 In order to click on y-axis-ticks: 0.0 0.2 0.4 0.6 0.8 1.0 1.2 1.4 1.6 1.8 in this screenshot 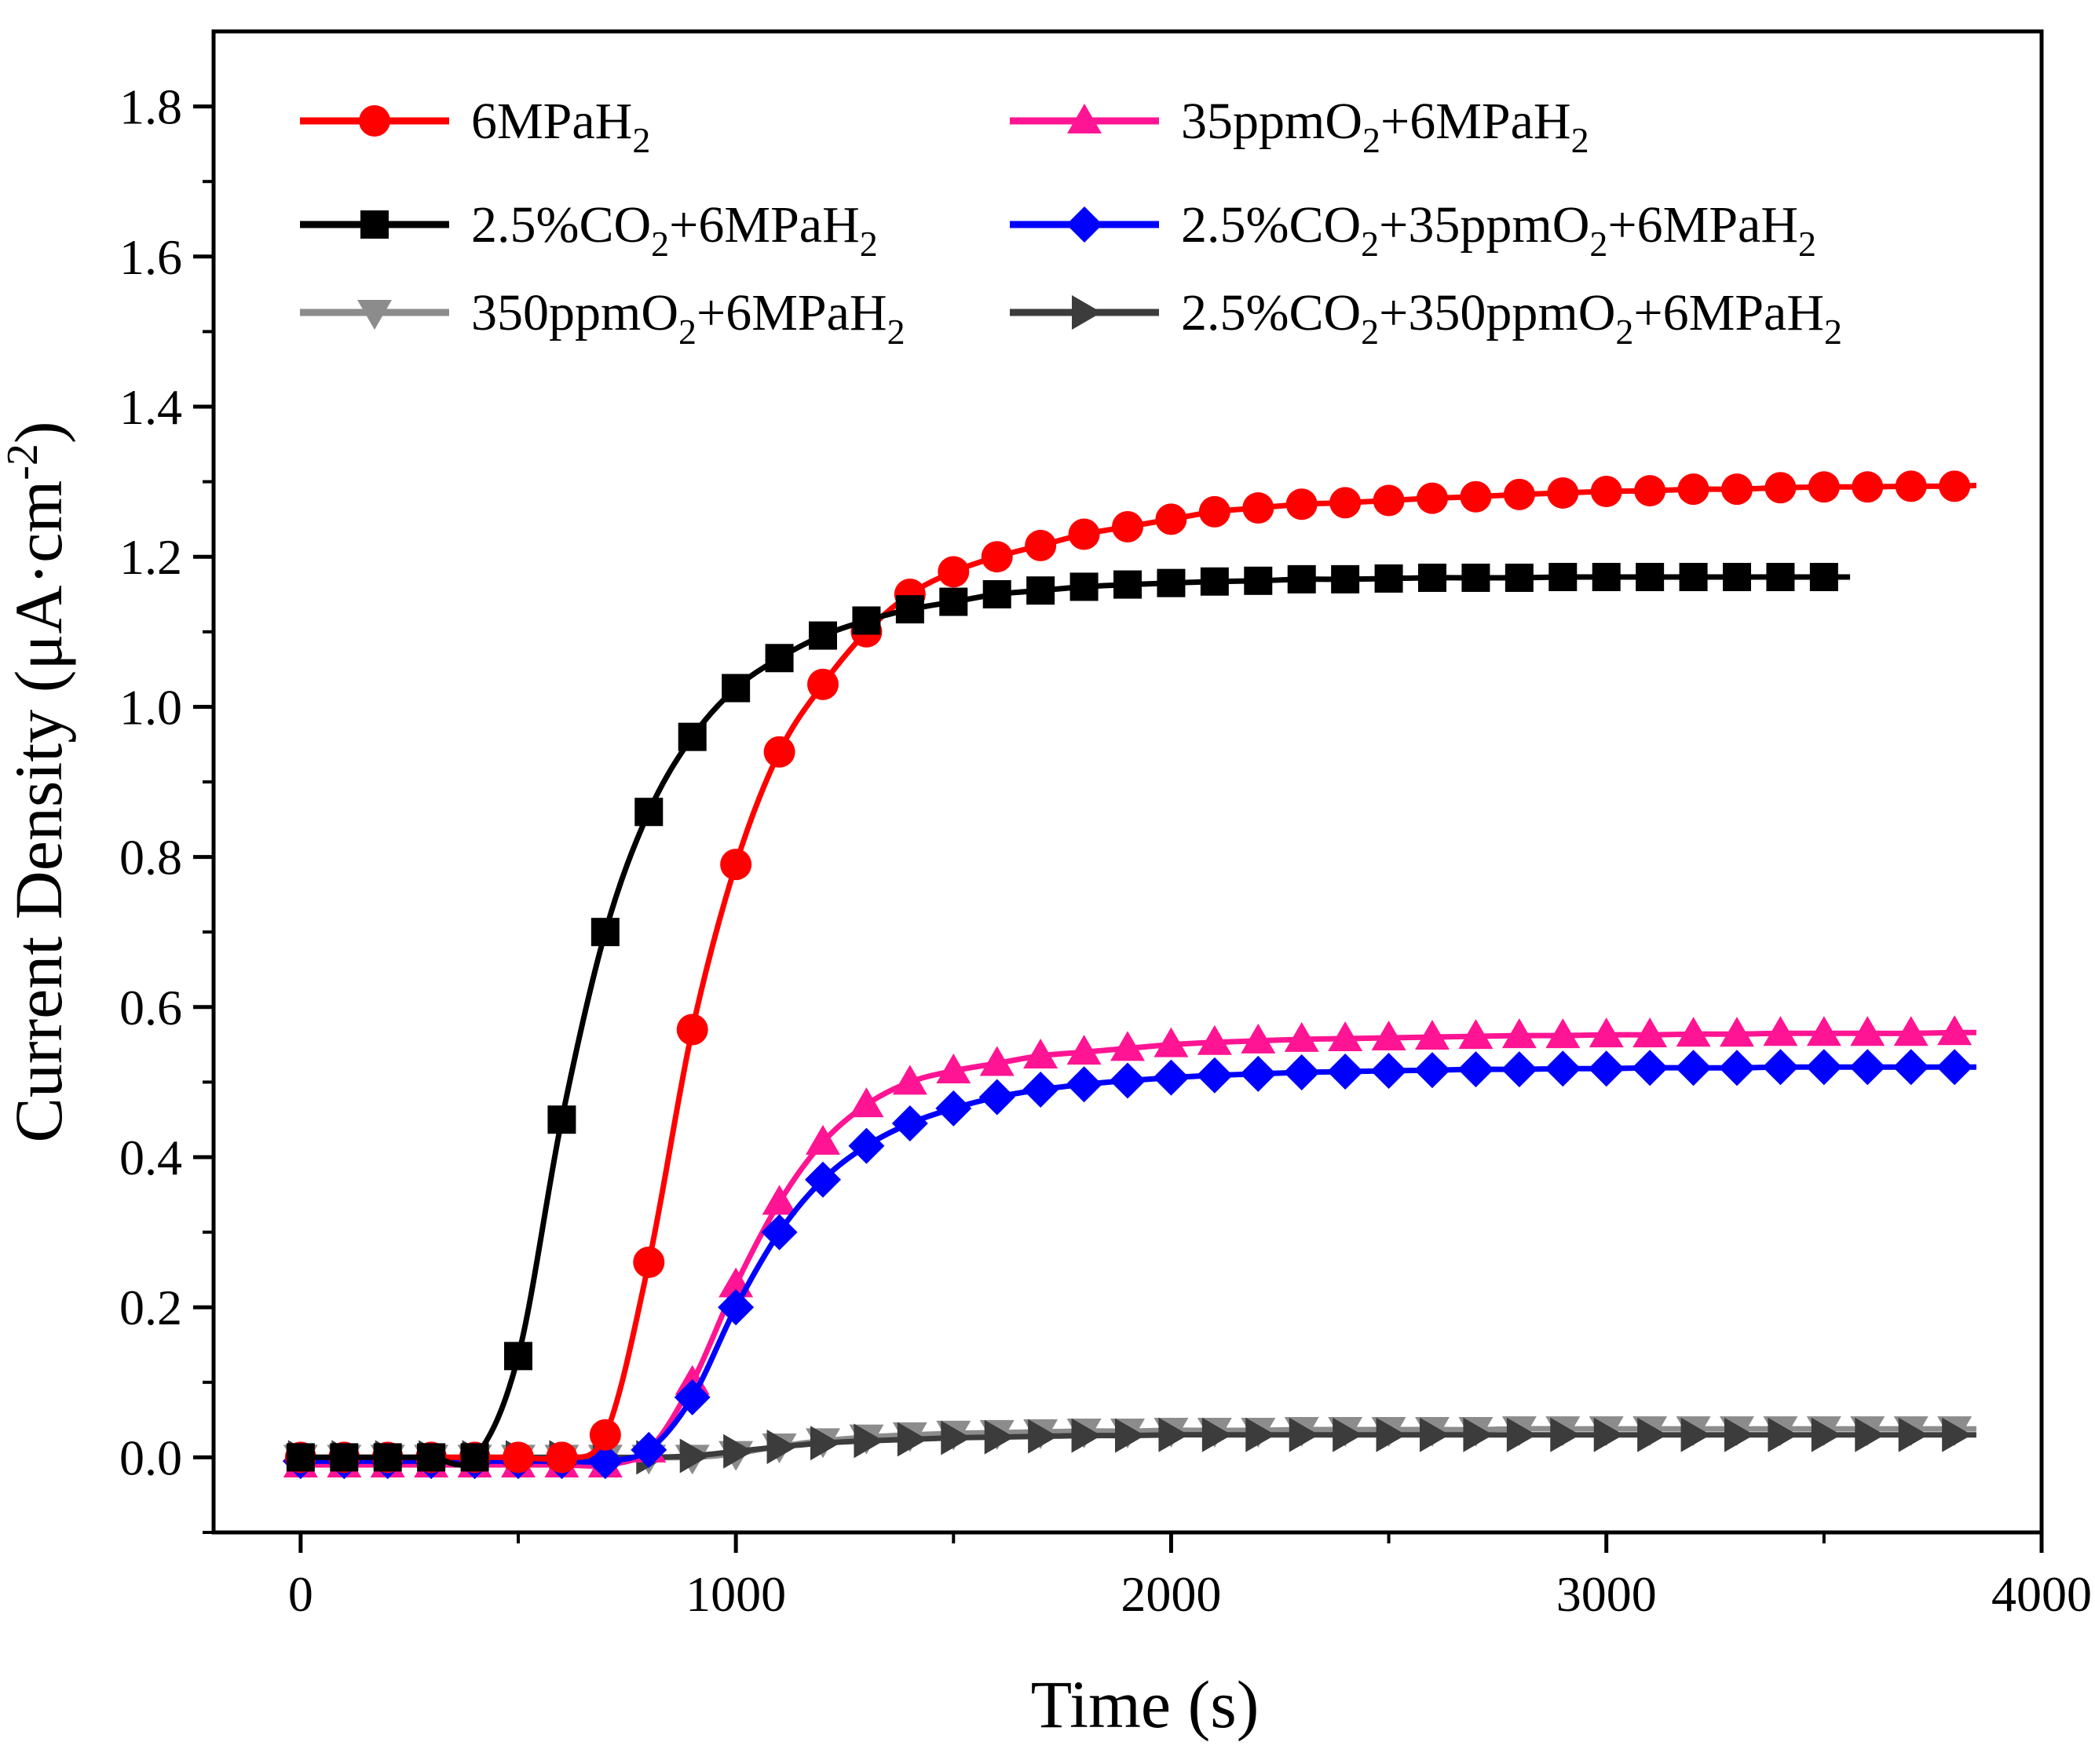, I will do `click(166, 806)`.